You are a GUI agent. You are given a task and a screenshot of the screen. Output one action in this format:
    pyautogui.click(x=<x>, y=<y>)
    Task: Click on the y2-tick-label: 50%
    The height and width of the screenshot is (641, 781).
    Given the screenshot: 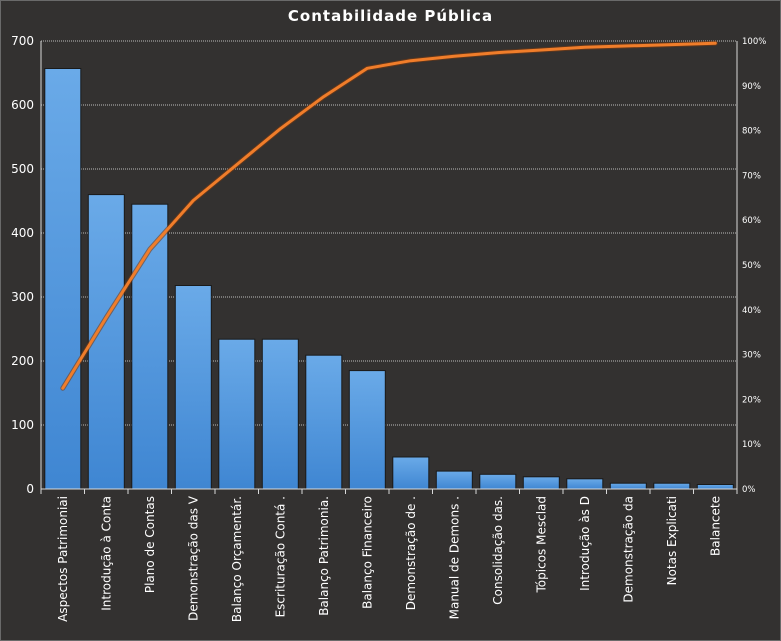 What is the action you would take?
    pyautogui.click(x=751, y=266)
    